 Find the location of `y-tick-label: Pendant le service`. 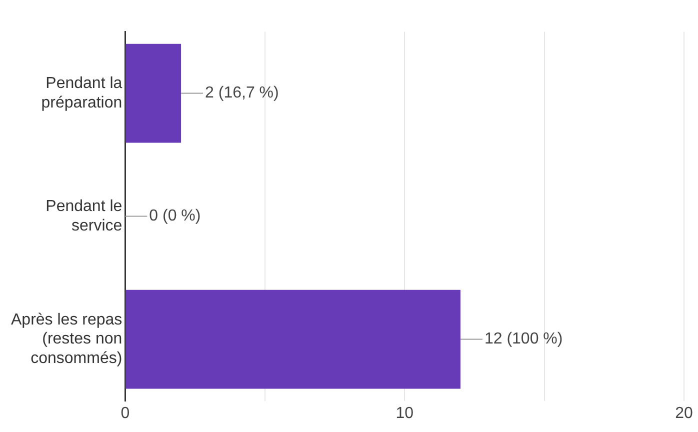

y-tick-label: Pendant le service is located at coordinates (84, 216).